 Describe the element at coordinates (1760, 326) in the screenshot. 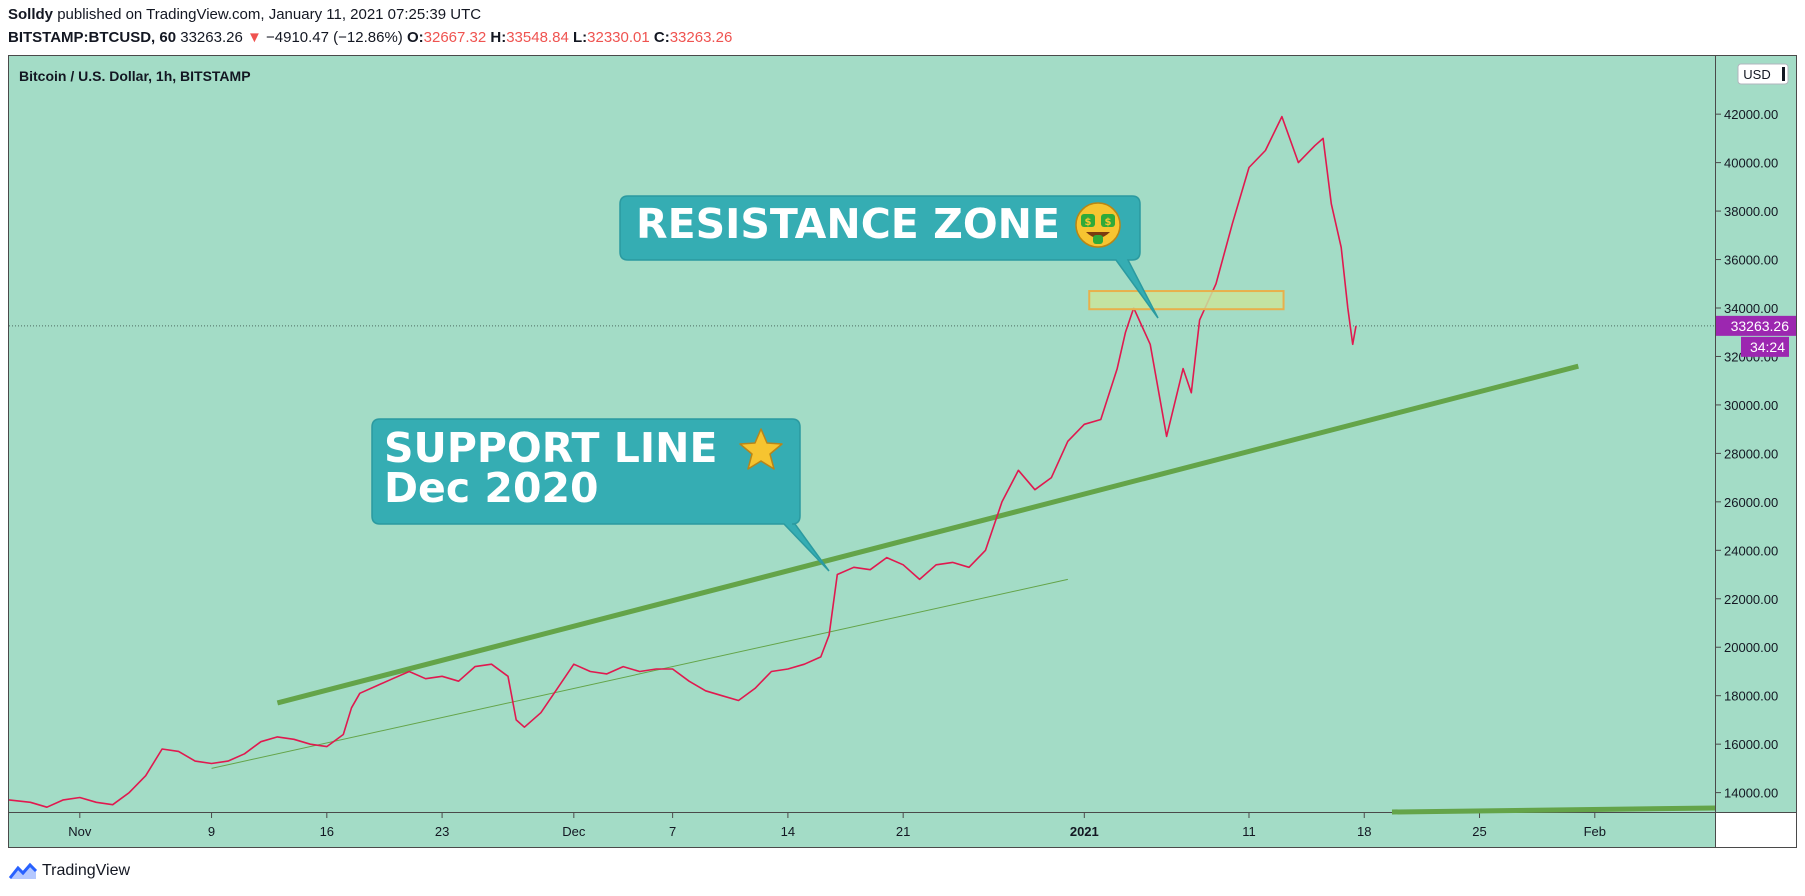

I see `last-price-tag-label: 33263.26` at that location.